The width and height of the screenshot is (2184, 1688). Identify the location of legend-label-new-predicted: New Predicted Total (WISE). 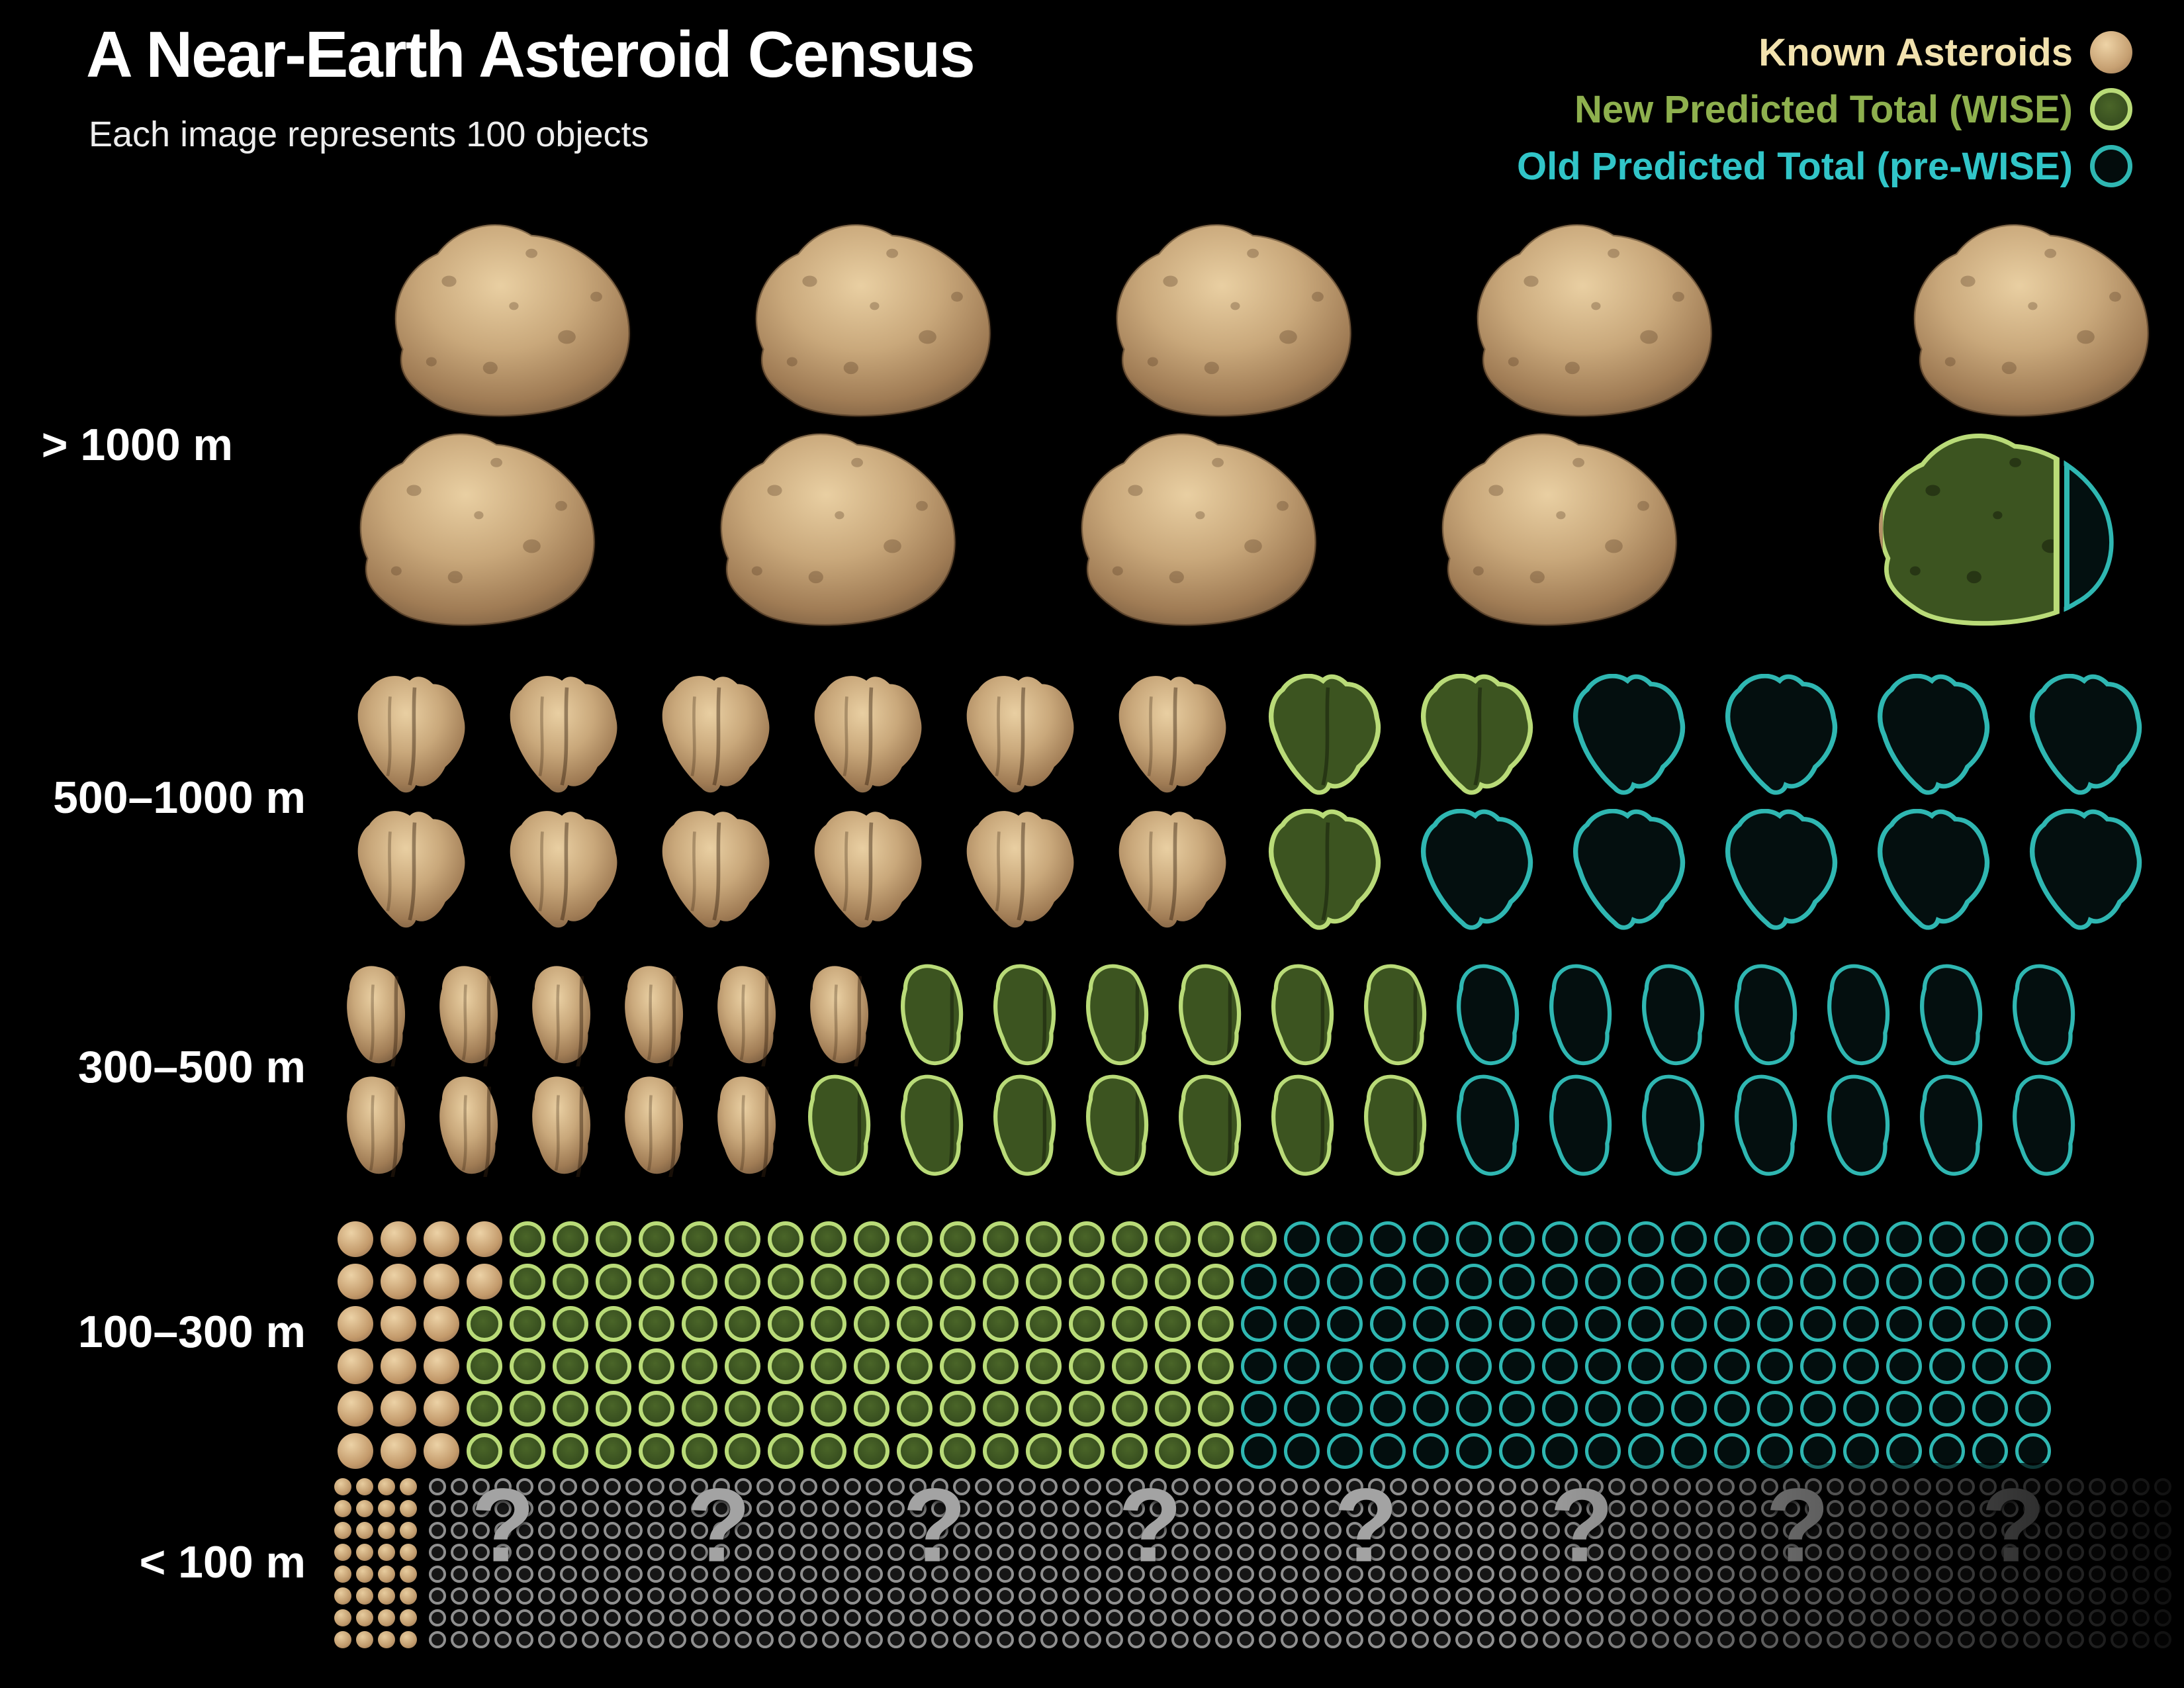
(1823, 109).